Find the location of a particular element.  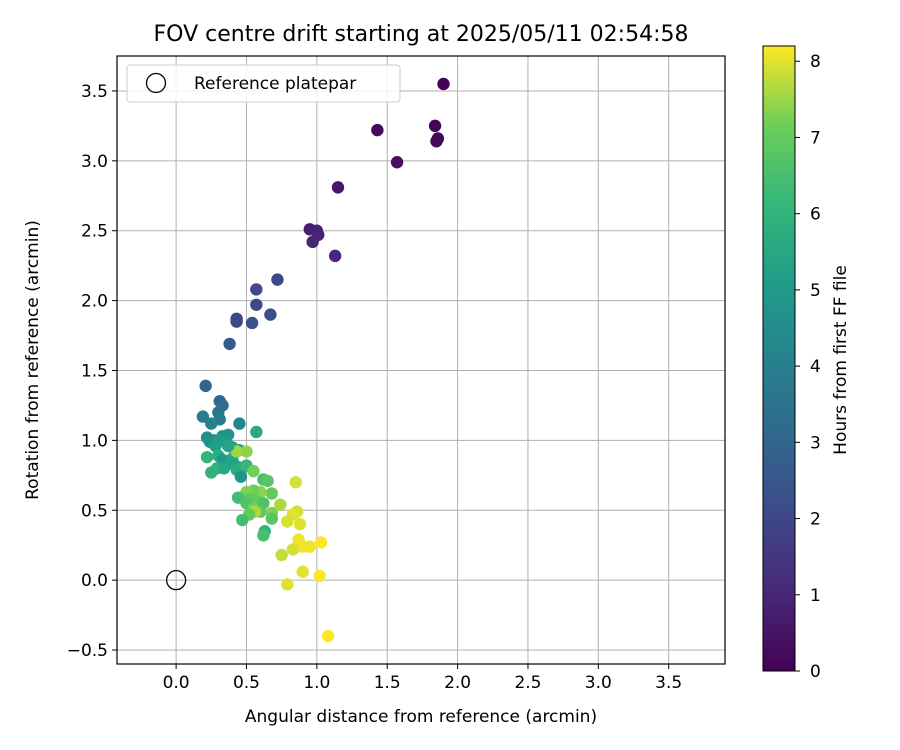

colorbar-tick-label: 4 is located at coordinates (815, 367).